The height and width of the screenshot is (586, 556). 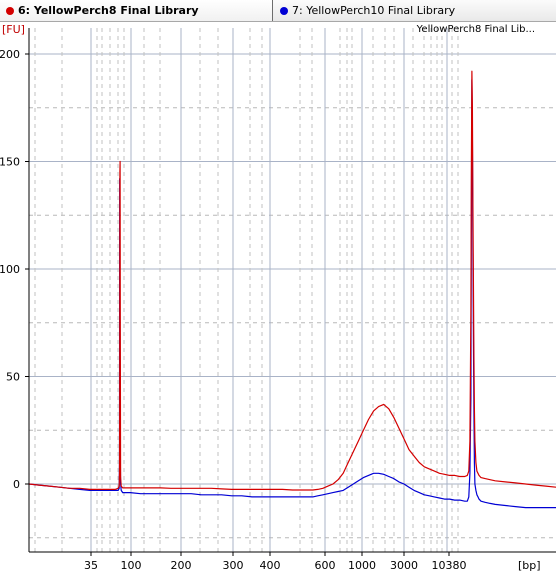 What do you see at coordinates (270, 565) in the screenshot?
I see `x-tick-label: 400` at bounding box center [270, 565].